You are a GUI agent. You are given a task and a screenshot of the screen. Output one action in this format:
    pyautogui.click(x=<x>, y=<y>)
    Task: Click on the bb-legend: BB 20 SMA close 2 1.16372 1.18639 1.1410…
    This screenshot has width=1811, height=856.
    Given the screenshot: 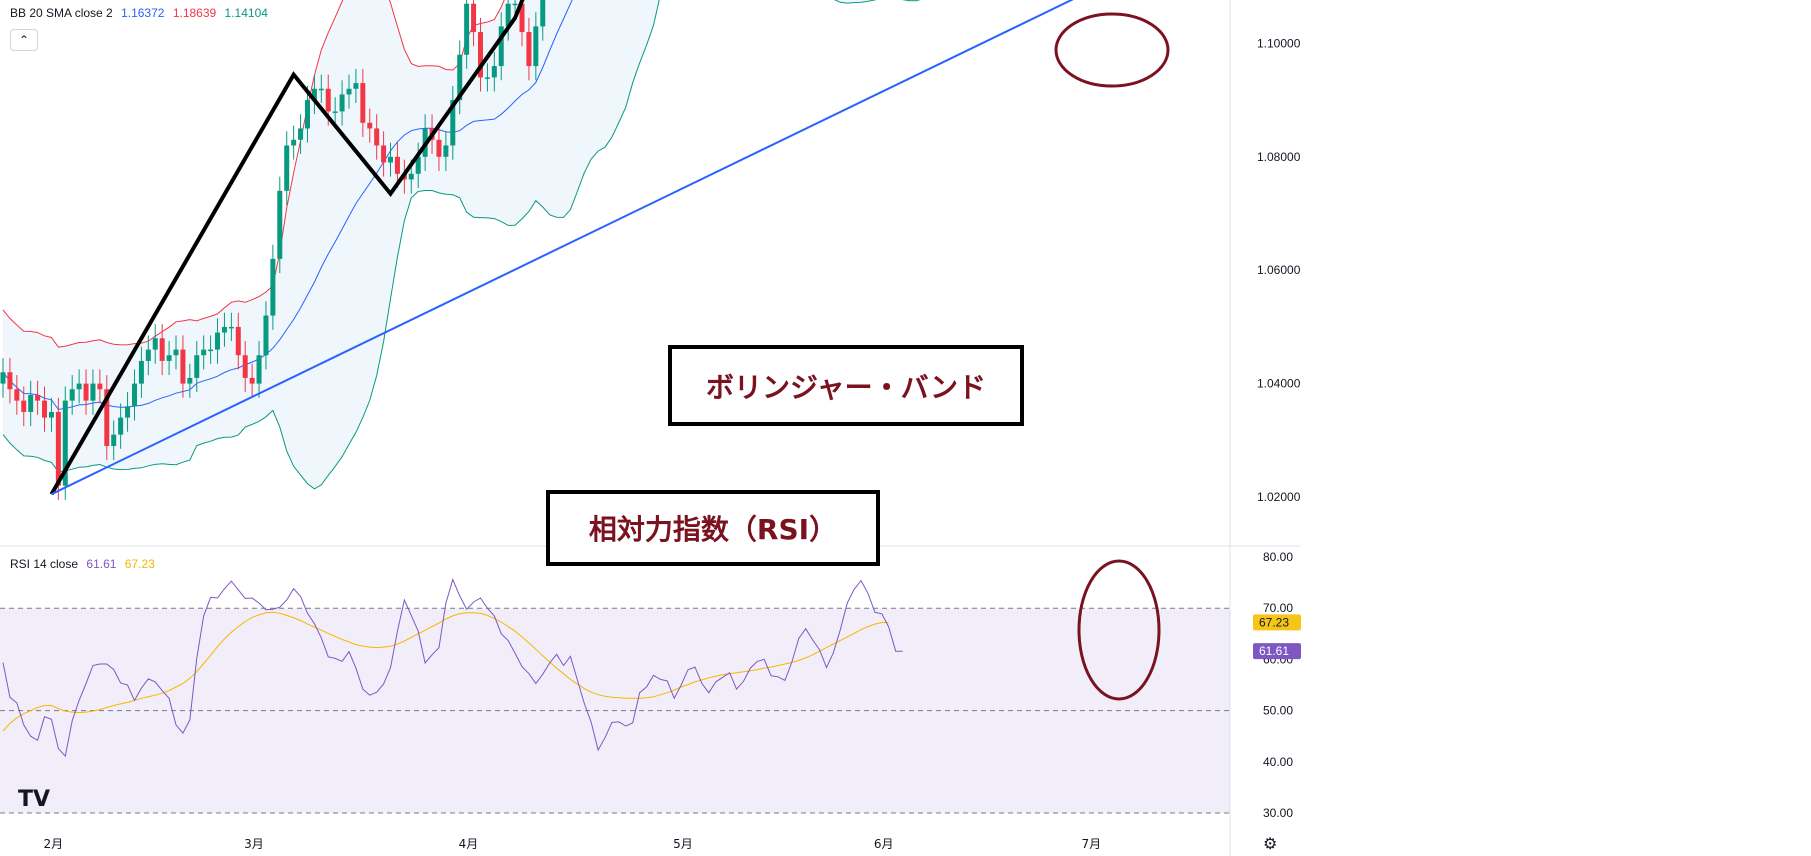 What is the action you would take?
    pyautogui.click(x=141, y=13)
    